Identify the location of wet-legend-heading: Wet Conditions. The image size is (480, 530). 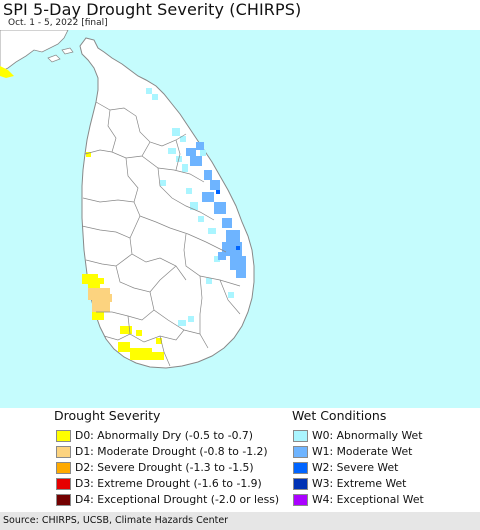
(339, 415).